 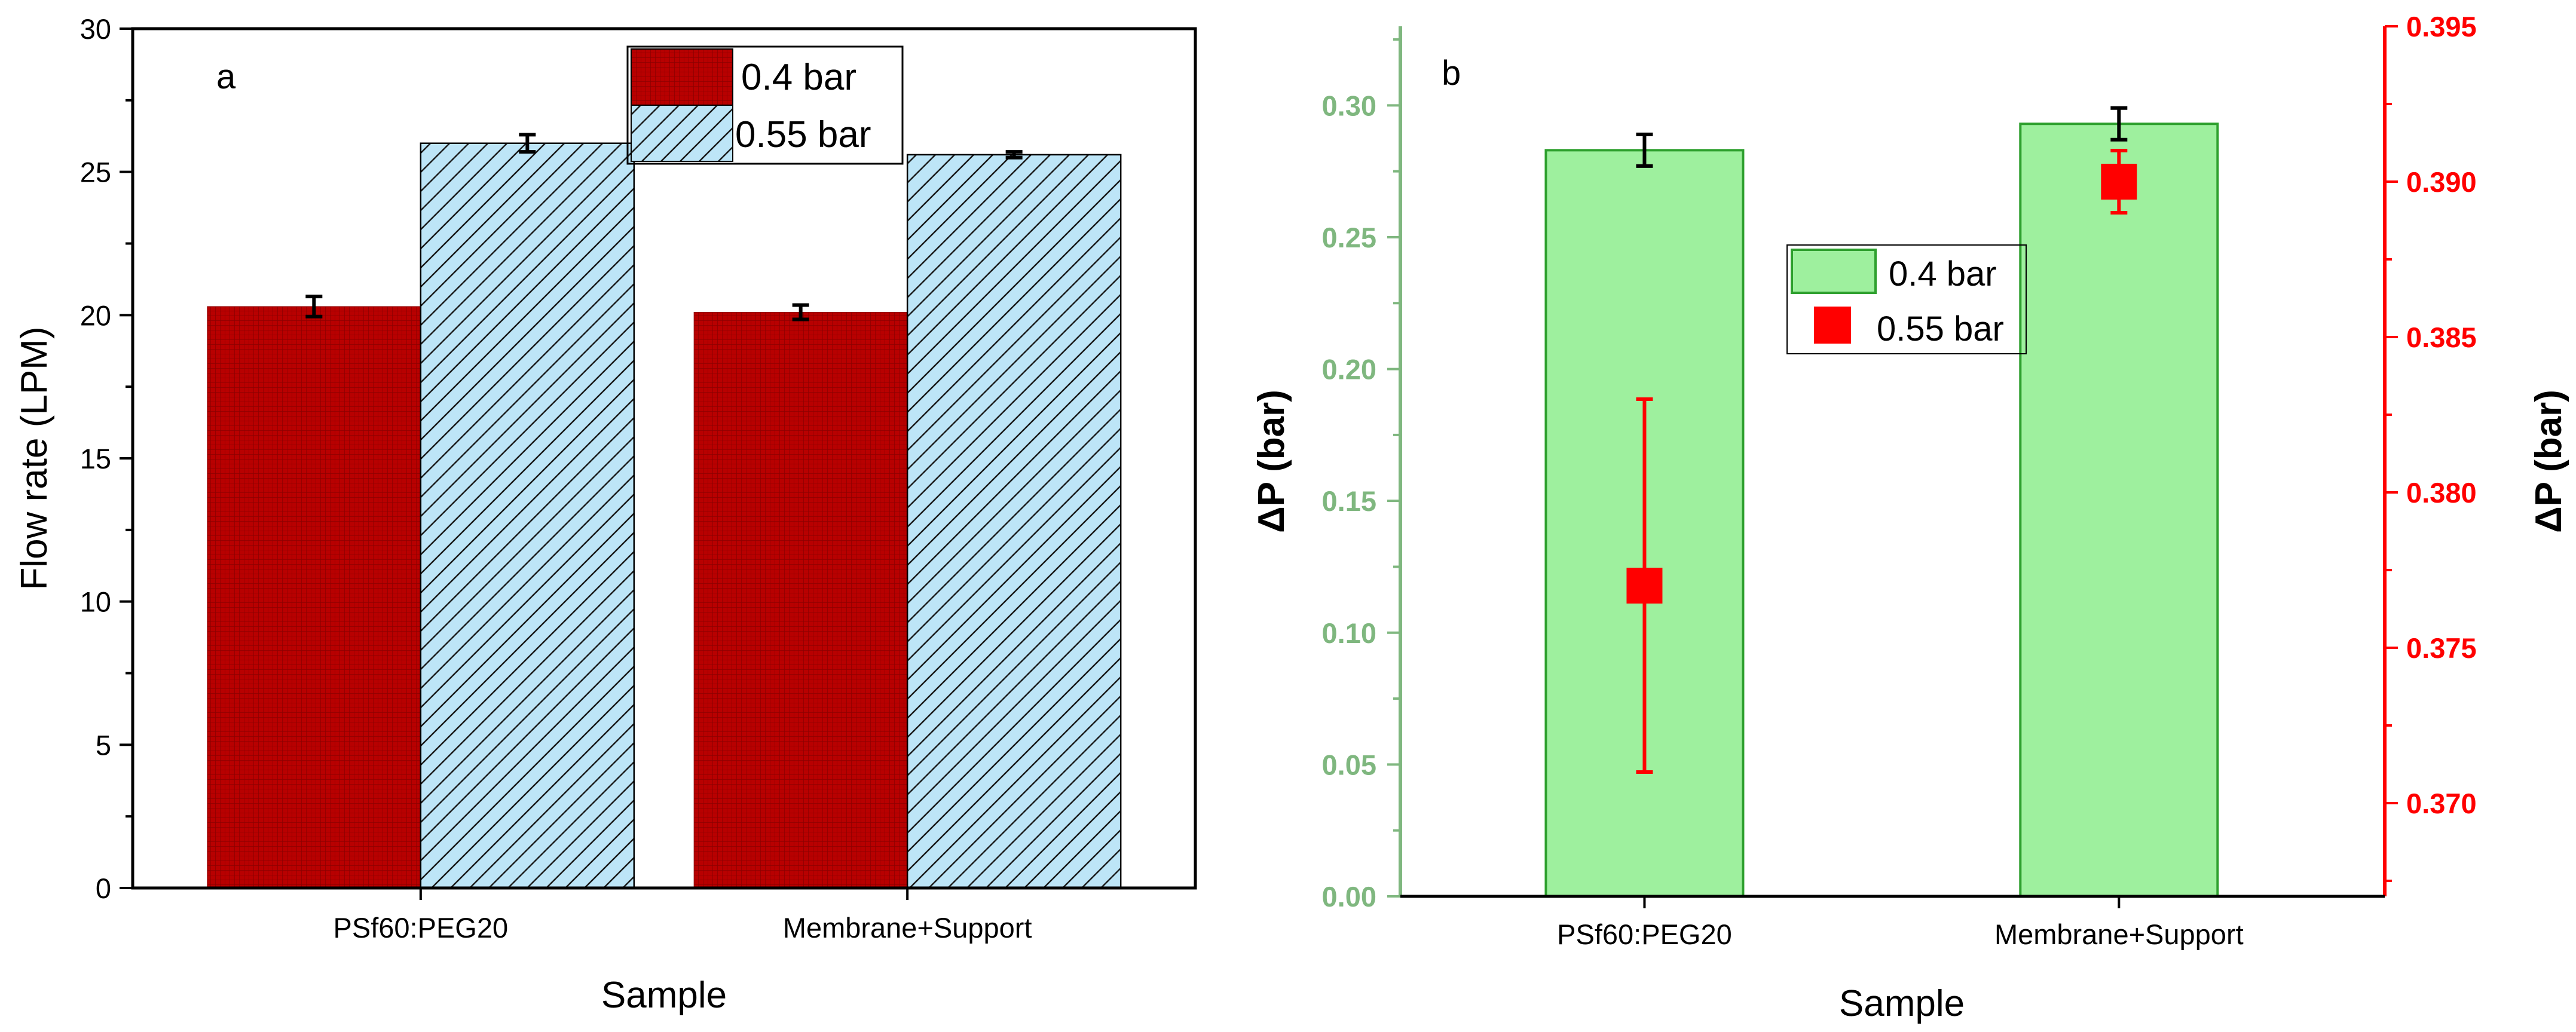 I want to click on legend-label-0.4-bar: 0.4 bar, so click(x=798, y=77).